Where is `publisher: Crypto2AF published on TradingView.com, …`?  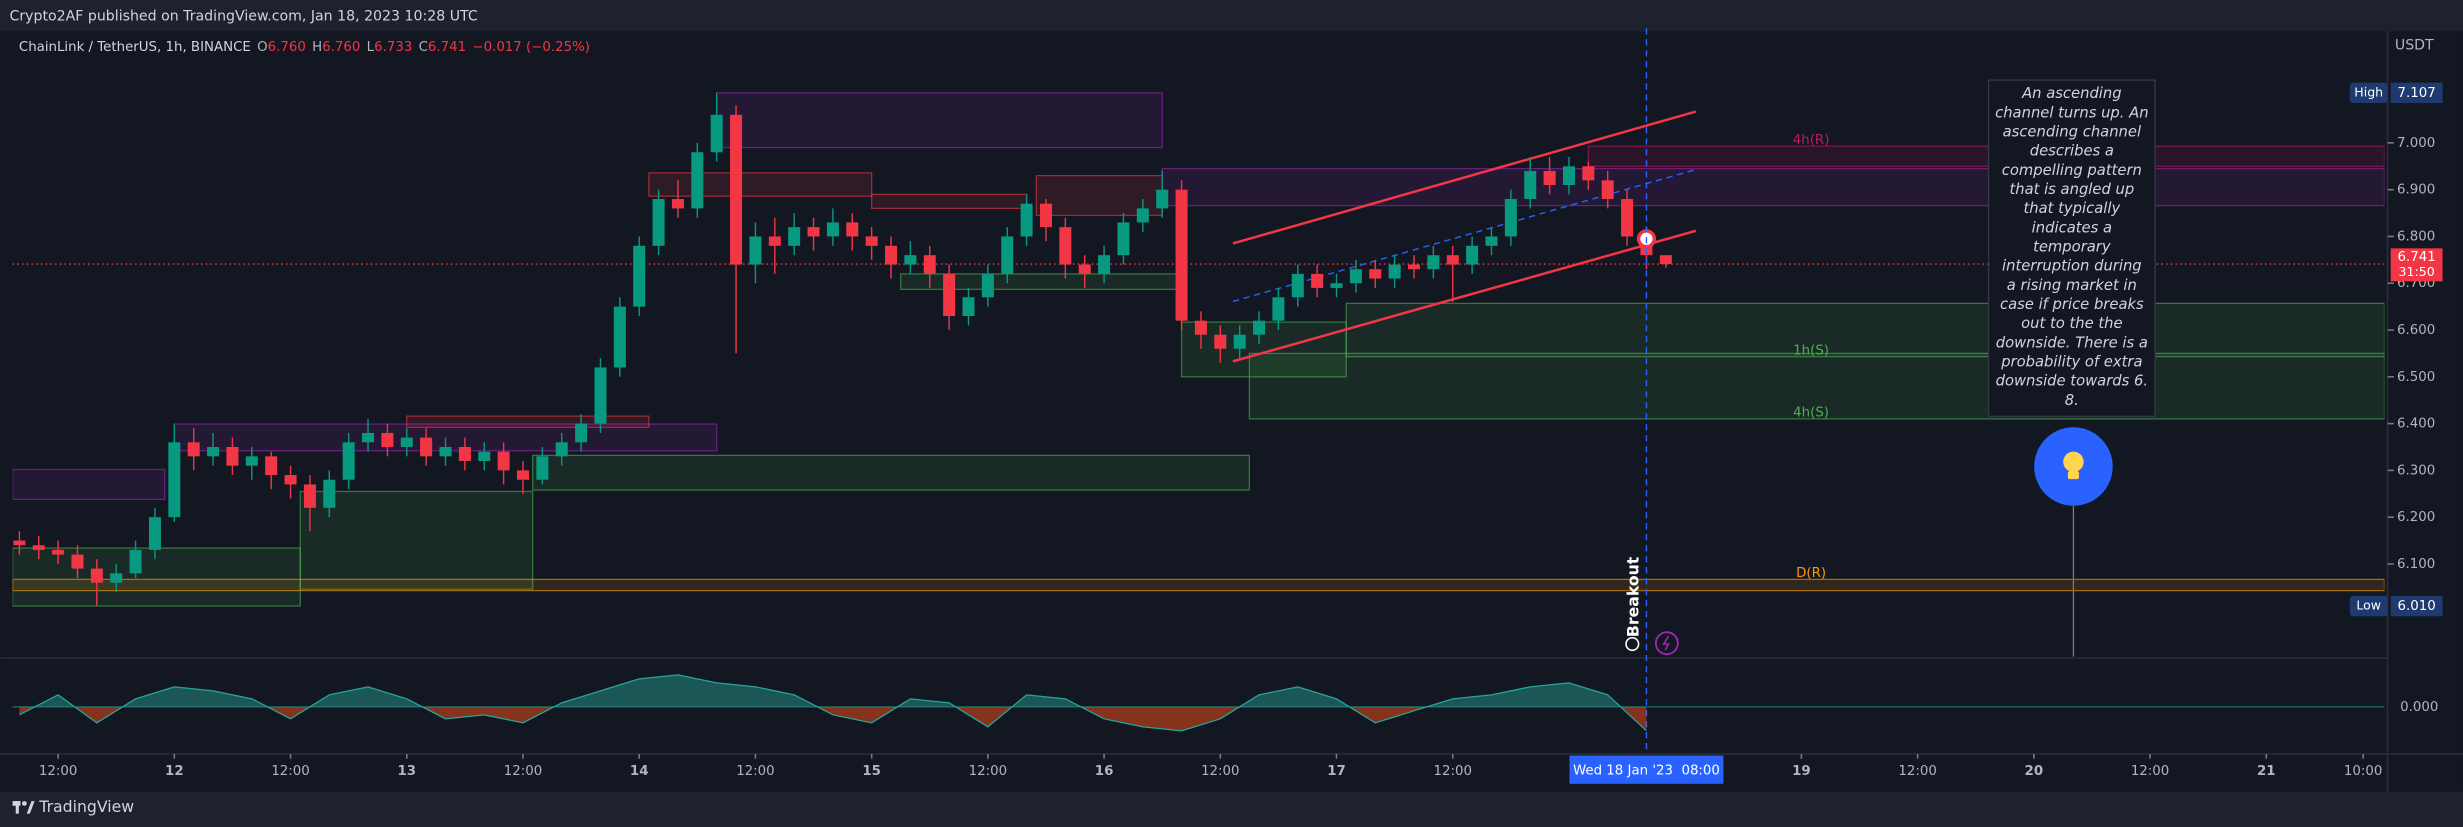
publisher: Crypto2AF published on TradingView.com, … is located at coordinates (243, 16).